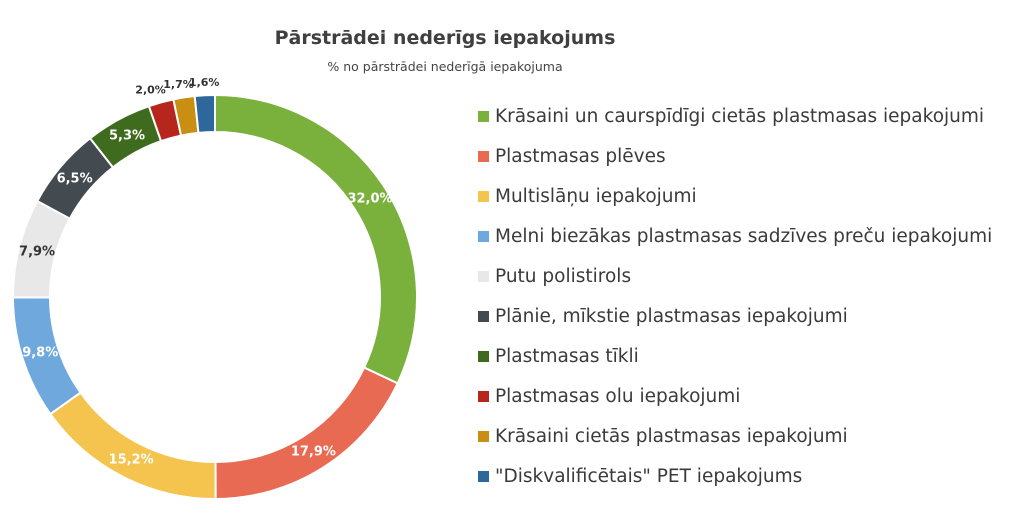  What do you see at coordinates (567, 356) in the screenshot?
I see `legend-label: Plastmasas tīkli` at bounding box center [567, 356].